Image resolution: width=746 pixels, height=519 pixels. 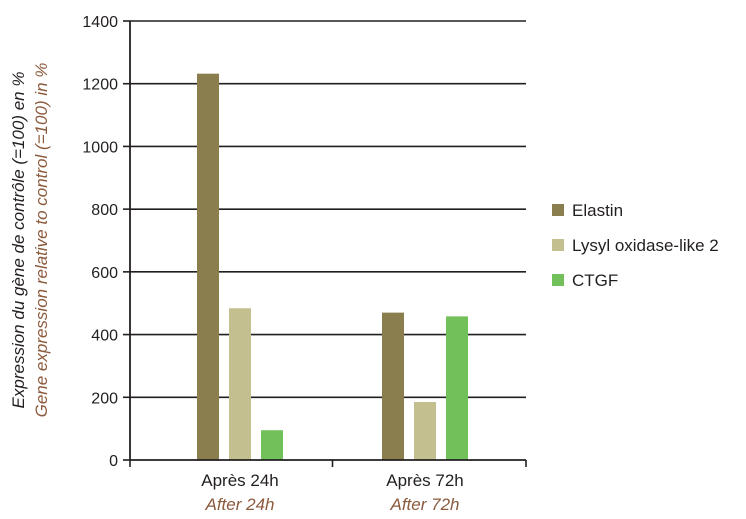 What do you see at coordinates (104, 210) in the screenshot?
I see `y-tick-label: 800` at bounding box center [104, 210].